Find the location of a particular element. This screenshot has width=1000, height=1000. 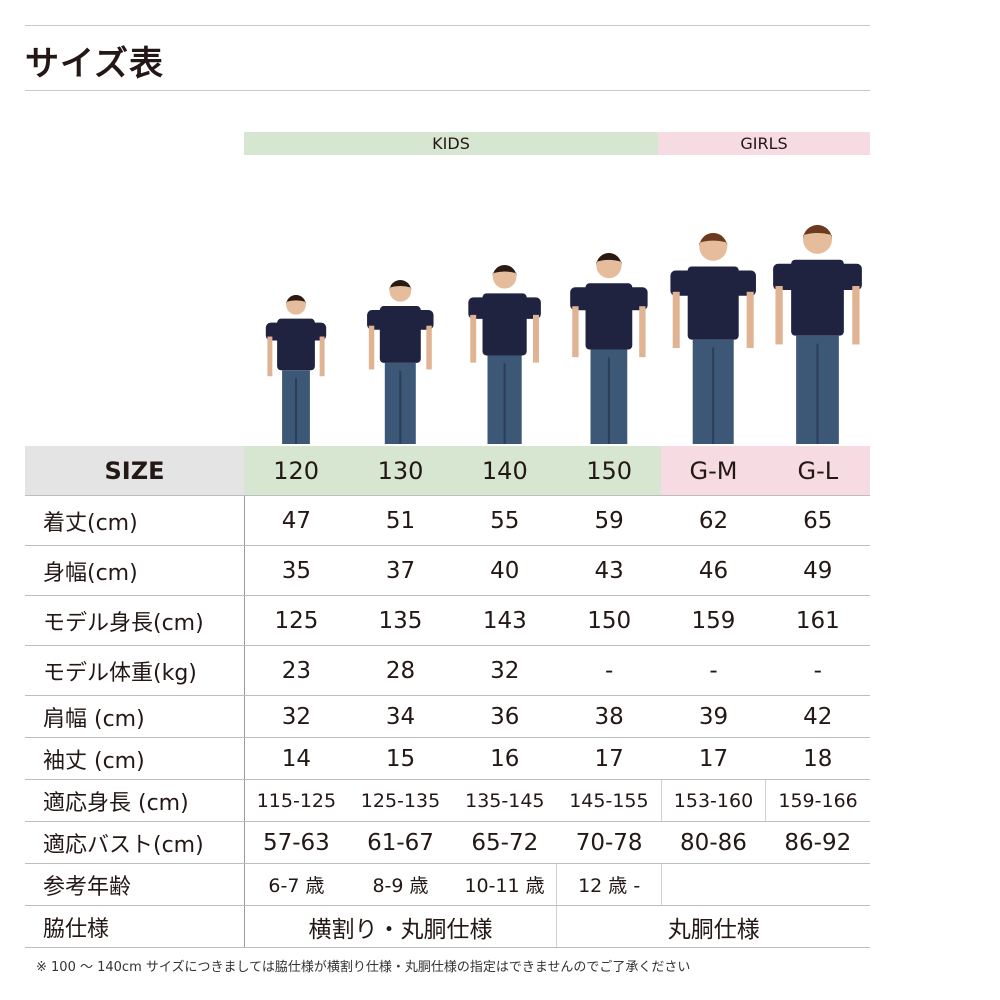

table-cell: 39 is located at coordinates (713, 716).